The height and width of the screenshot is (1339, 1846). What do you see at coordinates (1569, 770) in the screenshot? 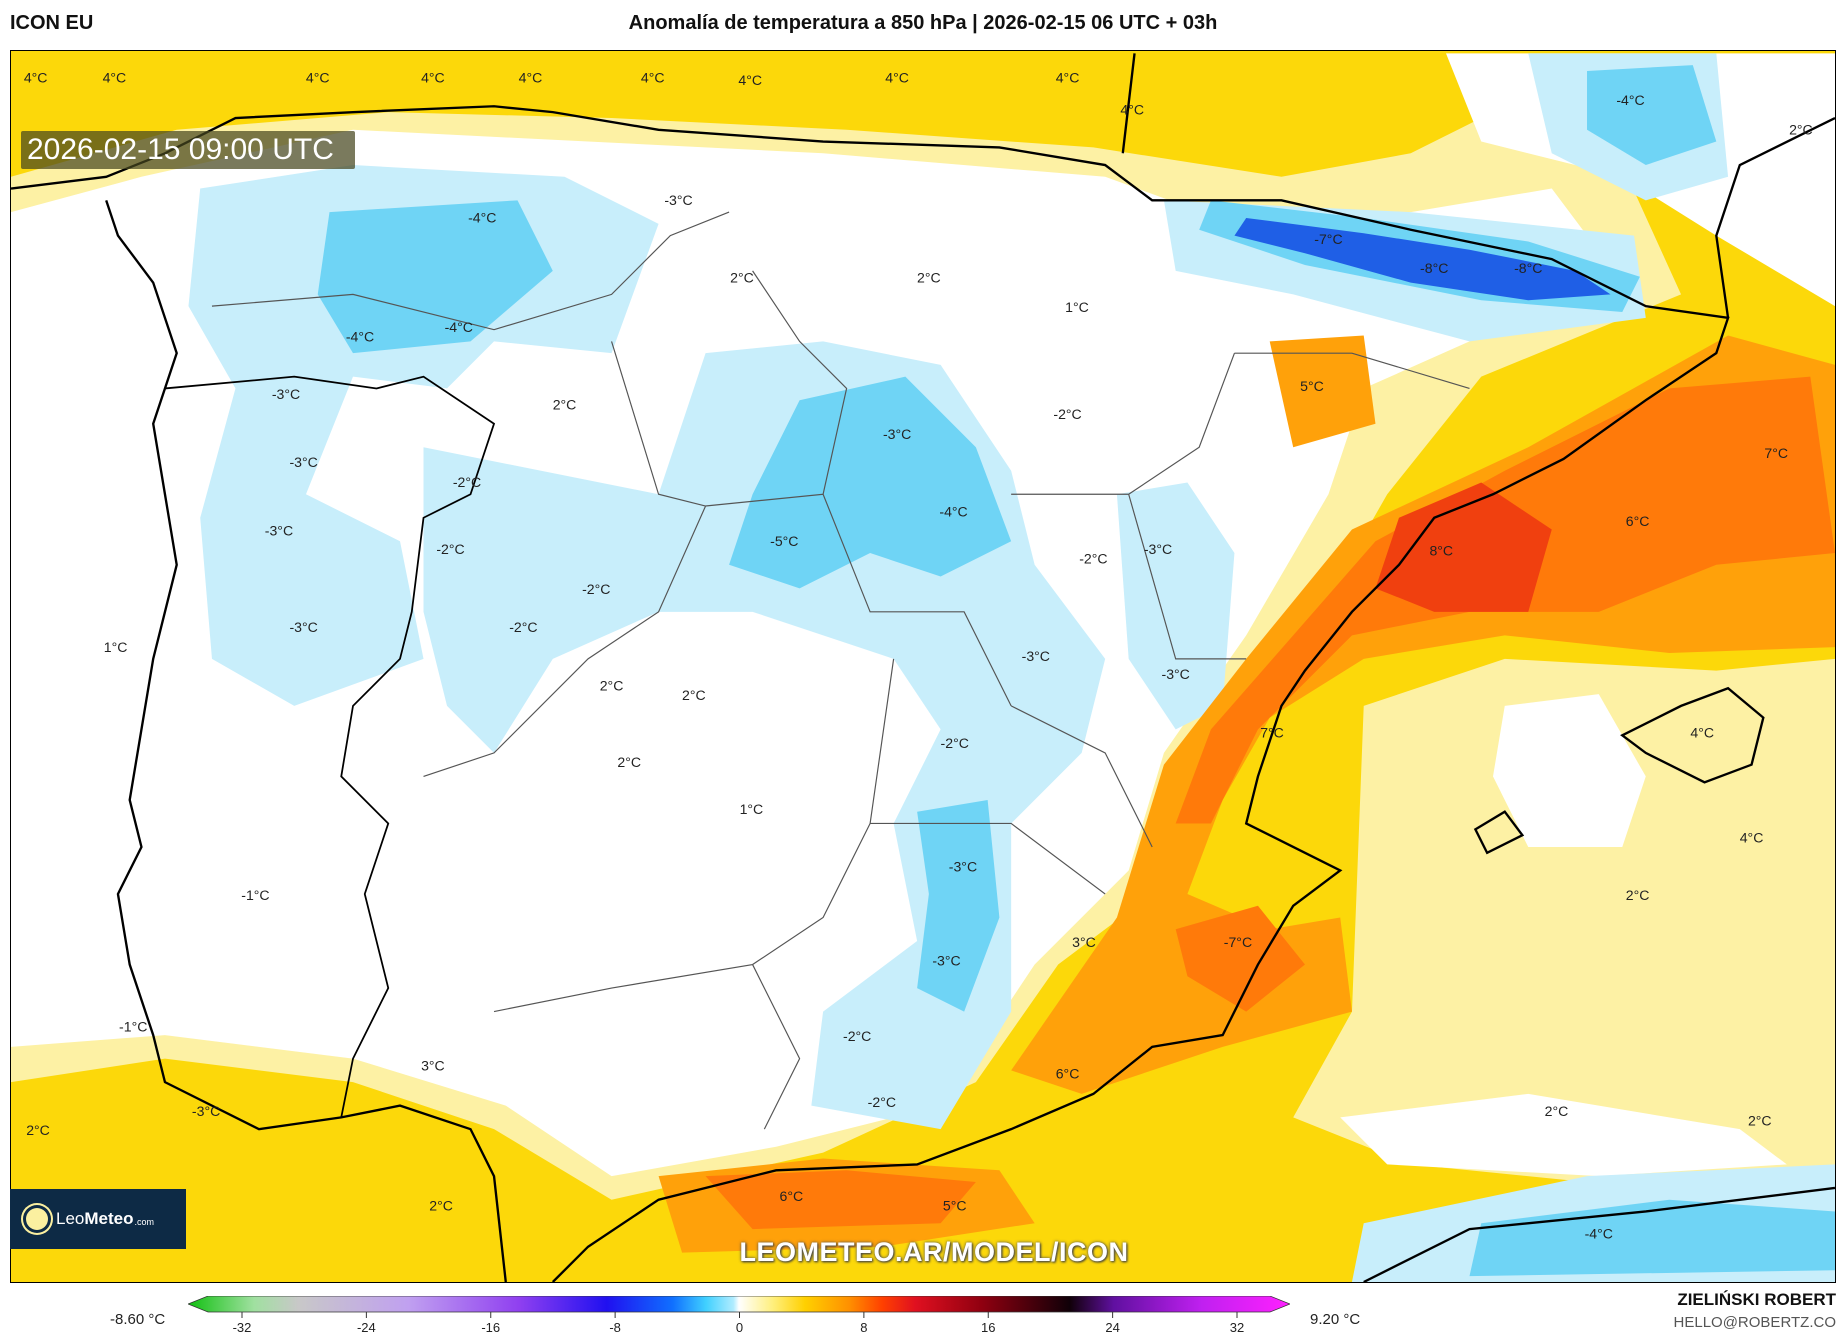
I see `neutral-sea-patch` at bounding box center [1569, 770].